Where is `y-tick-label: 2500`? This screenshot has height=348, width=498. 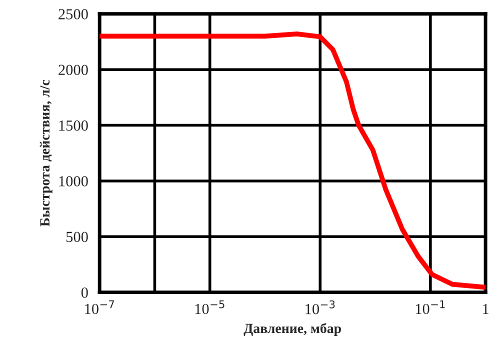 y-tick-label: 2500 is located at coordinates (73, 14).